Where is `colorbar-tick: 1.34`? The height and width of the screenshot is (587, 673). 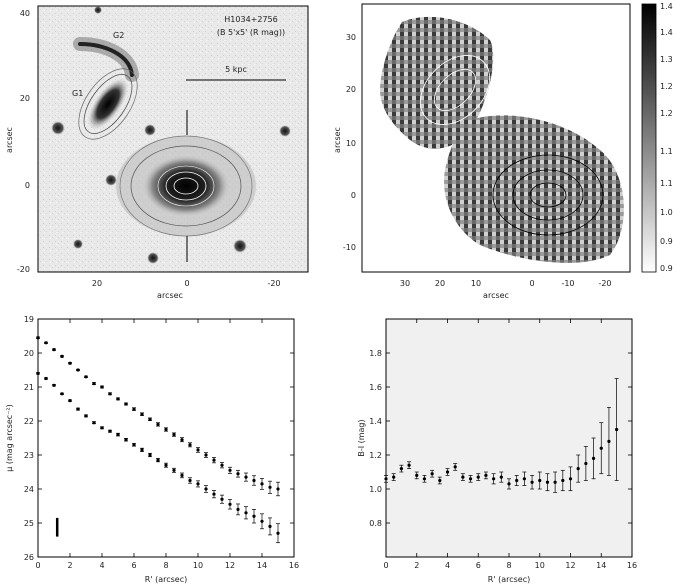 colorbar-tick: 1.34 is located at coordinates (666, 59).